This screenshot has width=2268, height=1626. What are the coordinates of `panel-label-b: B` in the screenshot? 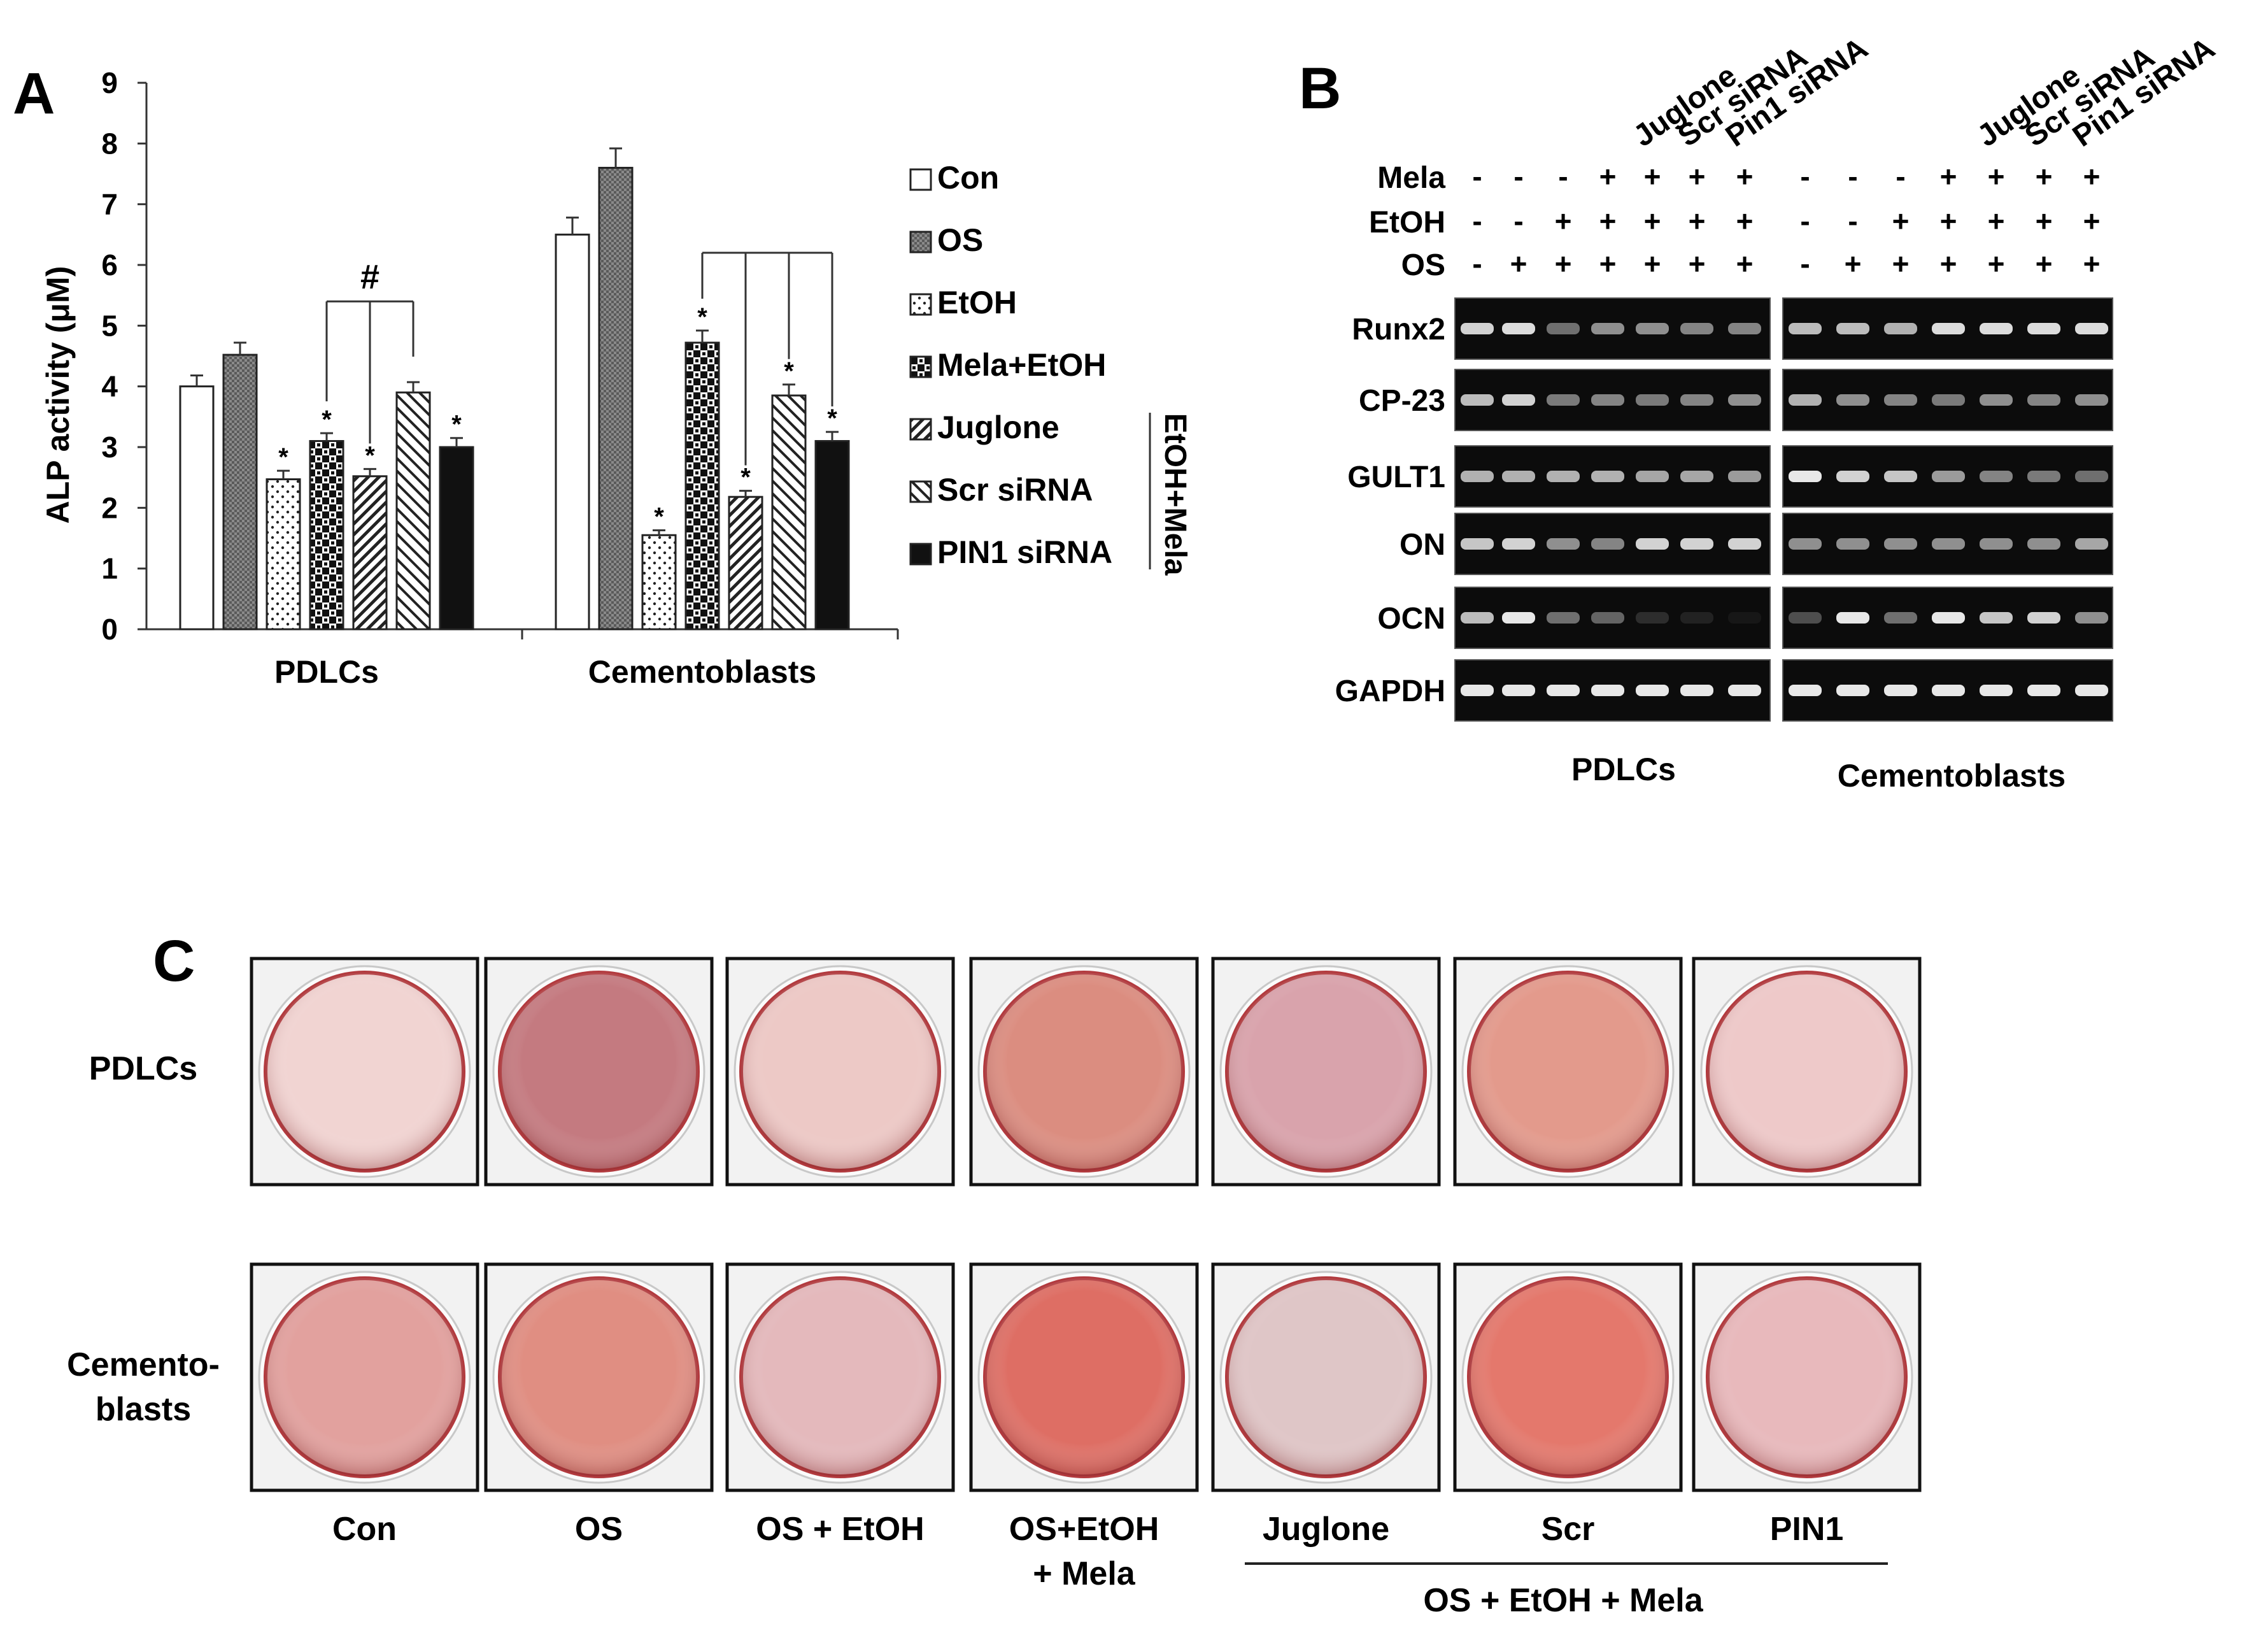 It's located at (1320, 89).